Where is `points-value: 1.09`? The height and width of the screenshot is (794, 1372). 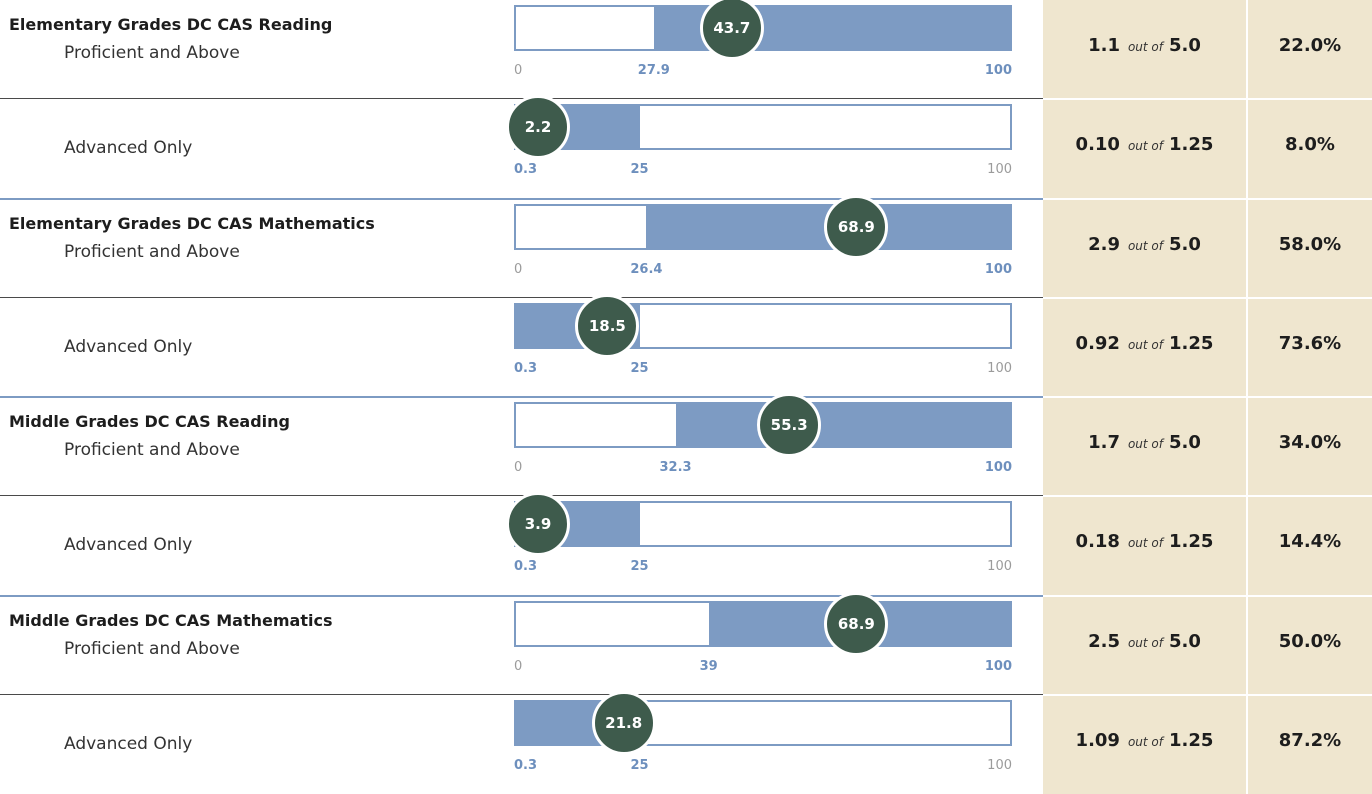
points-value: 1.09 is located at coordinates (1097, 740).